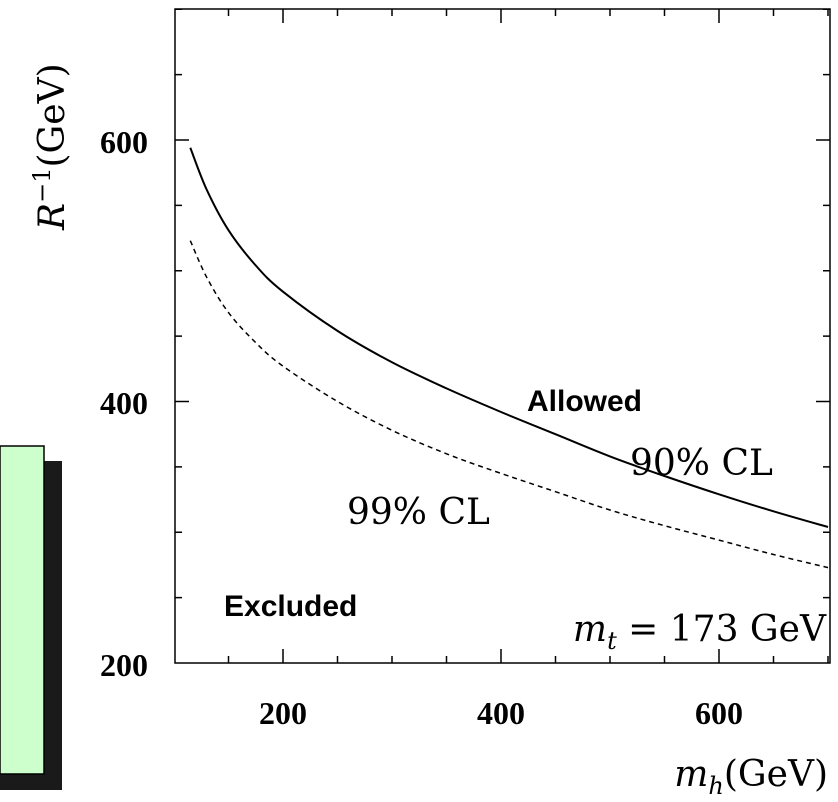  I want to click on top-mass-sub: t, so click(612, 641).